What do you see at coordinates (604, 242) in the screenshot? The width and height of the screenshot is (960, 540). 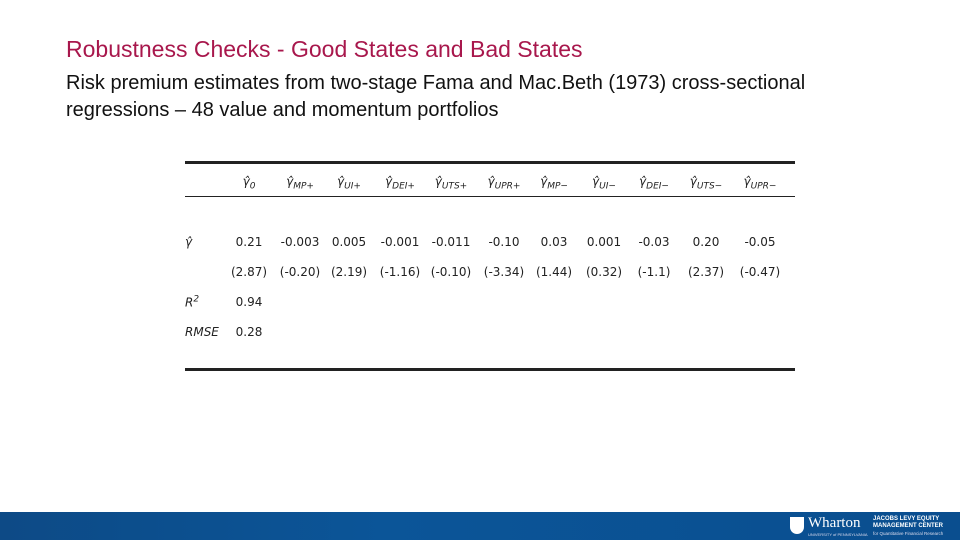 I see `cell: 0.001` at bounding box center [604, 242].